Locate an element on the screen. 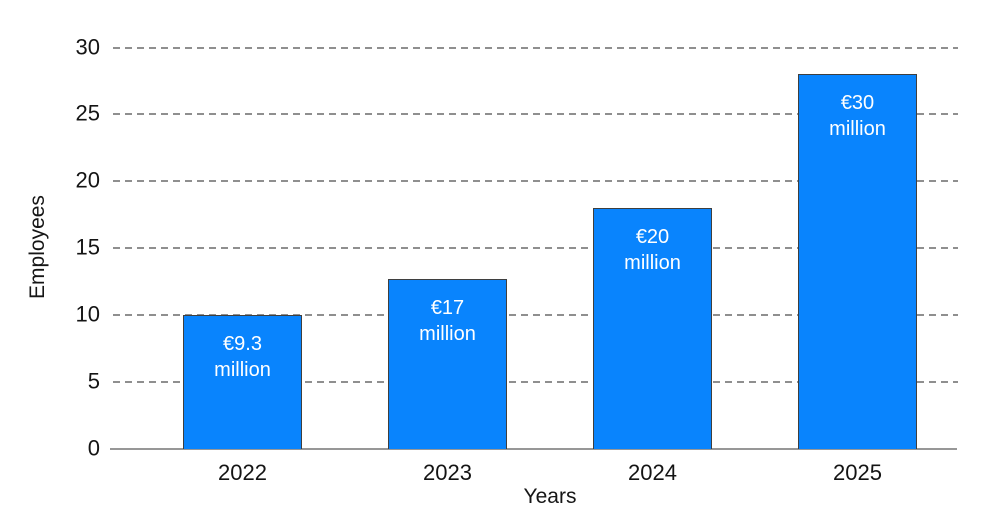 This screenshot has width=1000, height=526. bar-2025: €30 million is located at coordinates (857, 261).